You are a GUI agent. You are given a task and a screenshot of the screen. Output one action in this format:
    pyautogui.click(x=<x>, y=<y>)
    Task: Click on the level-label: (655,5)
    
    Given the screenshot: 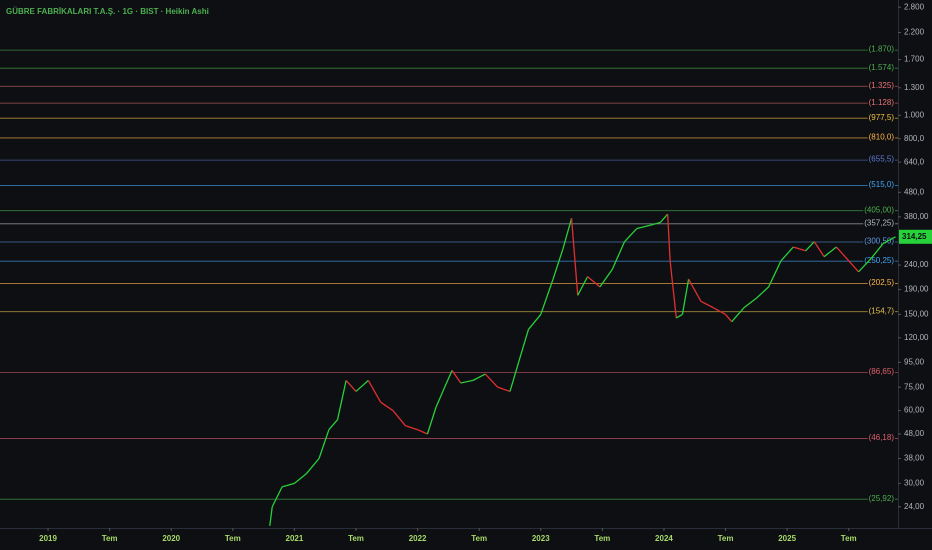 What is the action you would take?
    pyautogui.click(x=882, y=159)
    